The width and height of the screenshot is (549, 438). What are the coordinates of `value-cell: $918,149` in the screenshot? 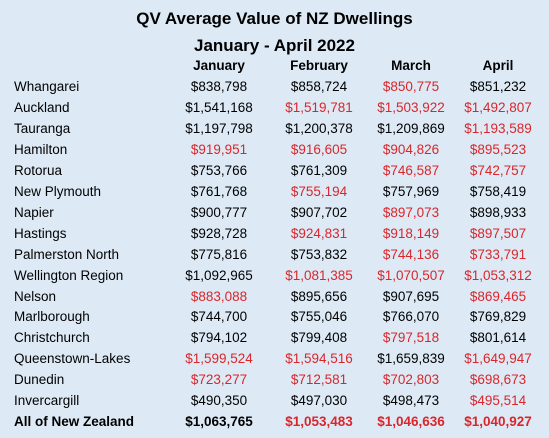 It's located at (411, 233).